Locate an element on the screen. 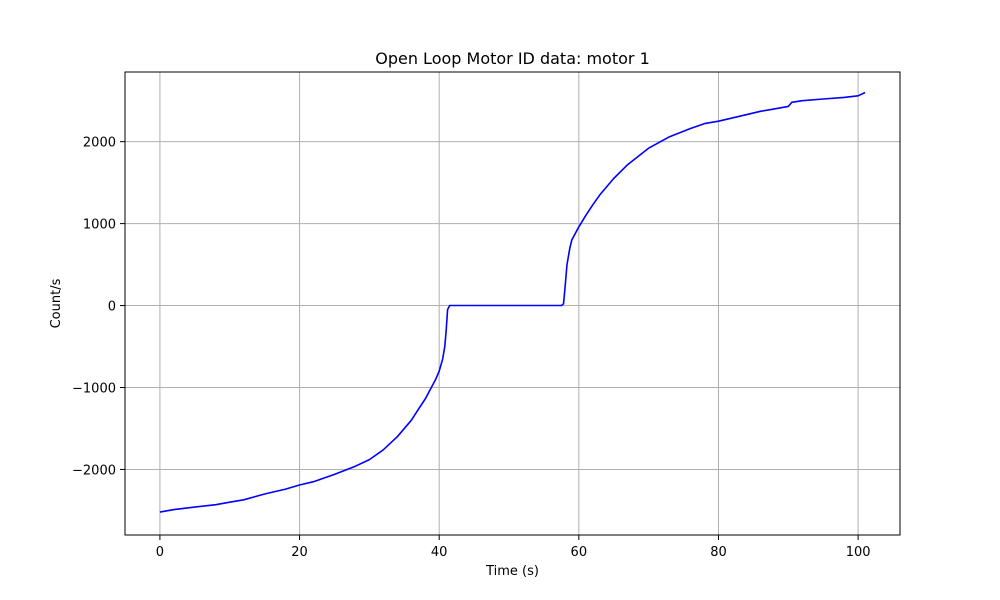 The width and height of the screenshot is (1000, 600). y-tick-label: 2000 is located at coordinates (99, 143).